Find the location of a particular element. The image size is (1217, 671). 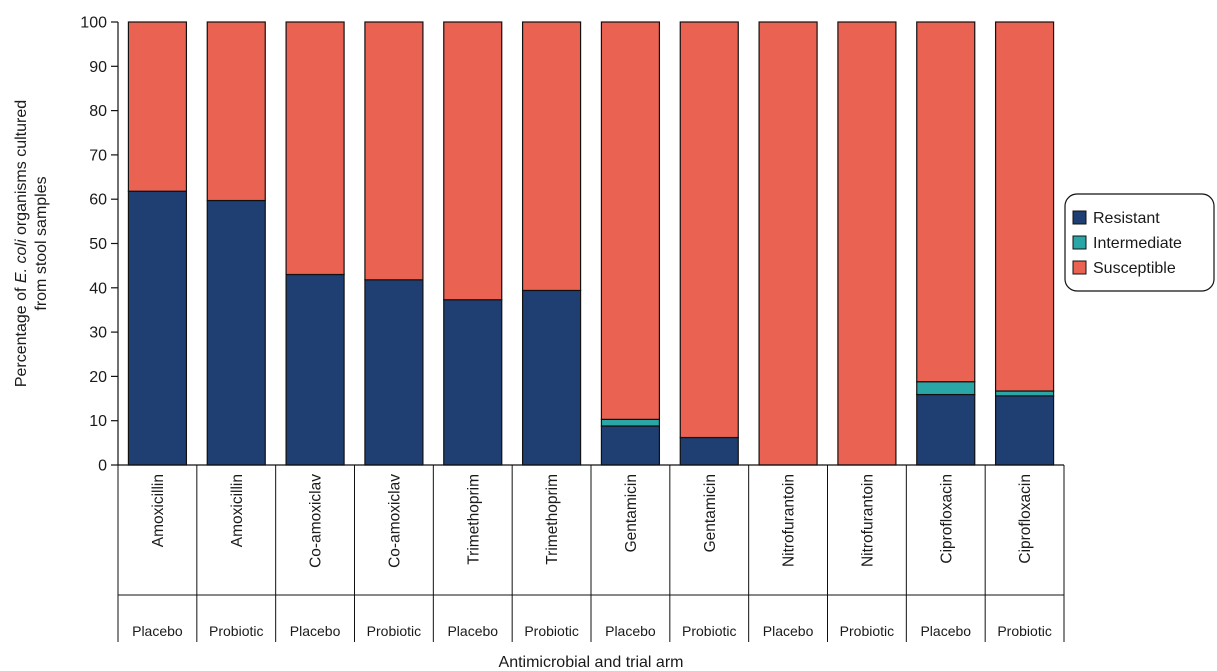

y-axis-title-line2: from stool samples is located at coordinates (41, 243).